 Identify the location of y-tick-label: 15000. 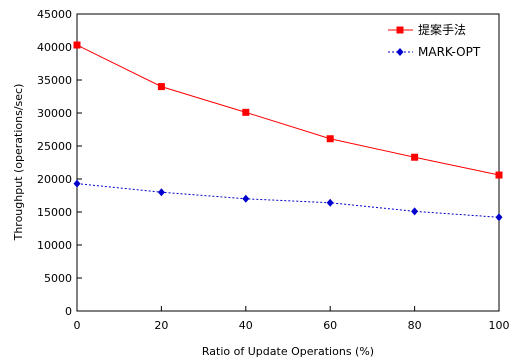
(54, 212).